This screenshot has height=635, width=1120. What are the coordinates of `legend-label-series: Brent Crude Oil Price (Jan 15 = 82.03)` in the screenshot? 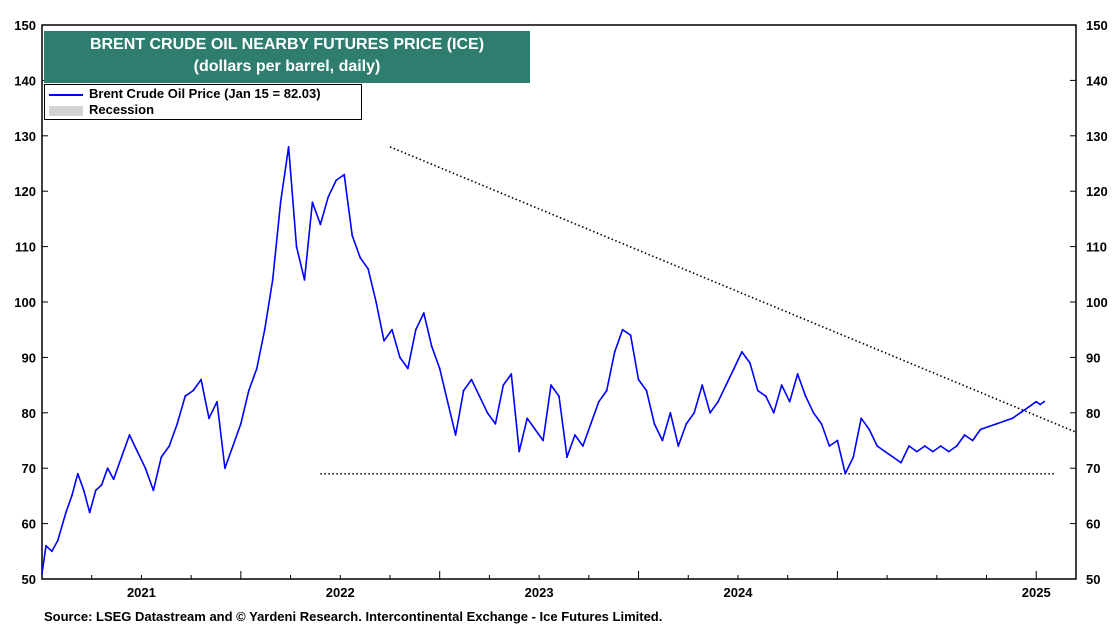 It's located at (205, 93).